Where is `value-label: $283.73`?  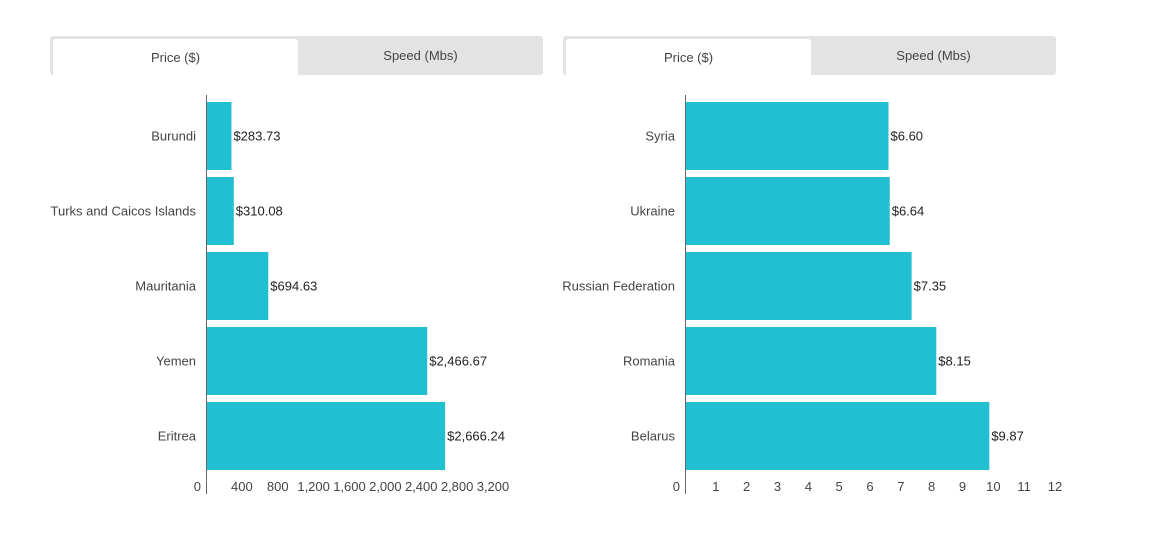 value-label: $283.73 is located at coordinates (256, 136).